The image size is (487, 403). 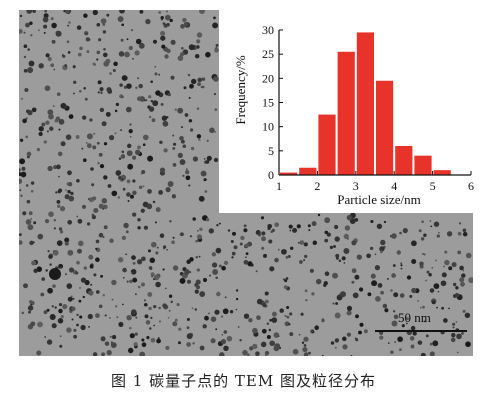 I want to click on y-tick-label: 20, so click(x=268, y=78).